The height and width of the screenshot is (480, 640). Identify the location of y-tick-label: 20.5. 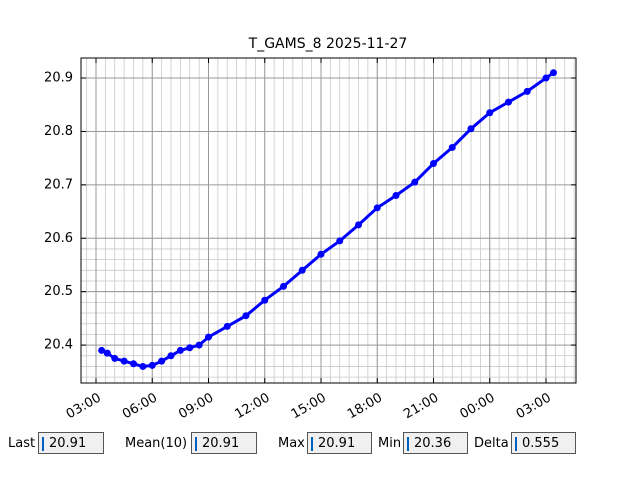
(58, 291).